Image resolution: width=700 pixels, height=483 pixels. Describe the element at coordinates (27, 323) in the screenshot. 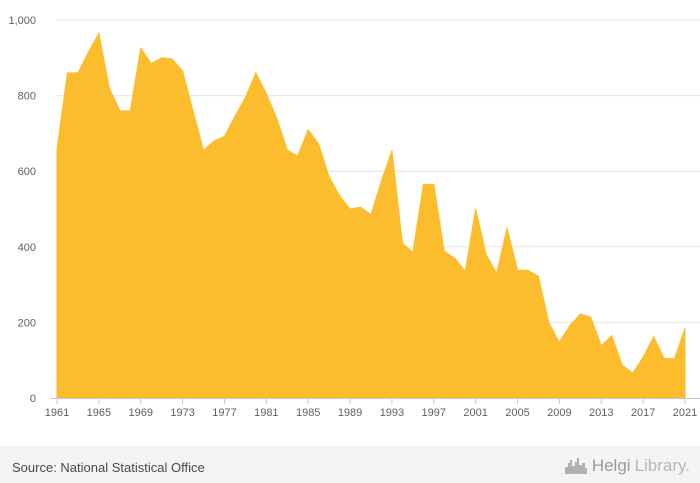

I see `y-tick-label: 200` at that location.